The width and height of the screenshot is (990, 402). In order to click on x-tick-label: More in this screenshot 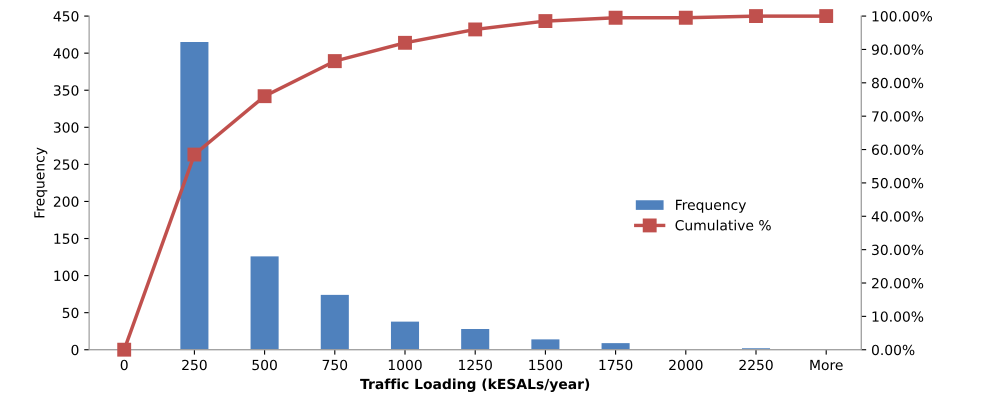, I will do `click(826, 365)`.